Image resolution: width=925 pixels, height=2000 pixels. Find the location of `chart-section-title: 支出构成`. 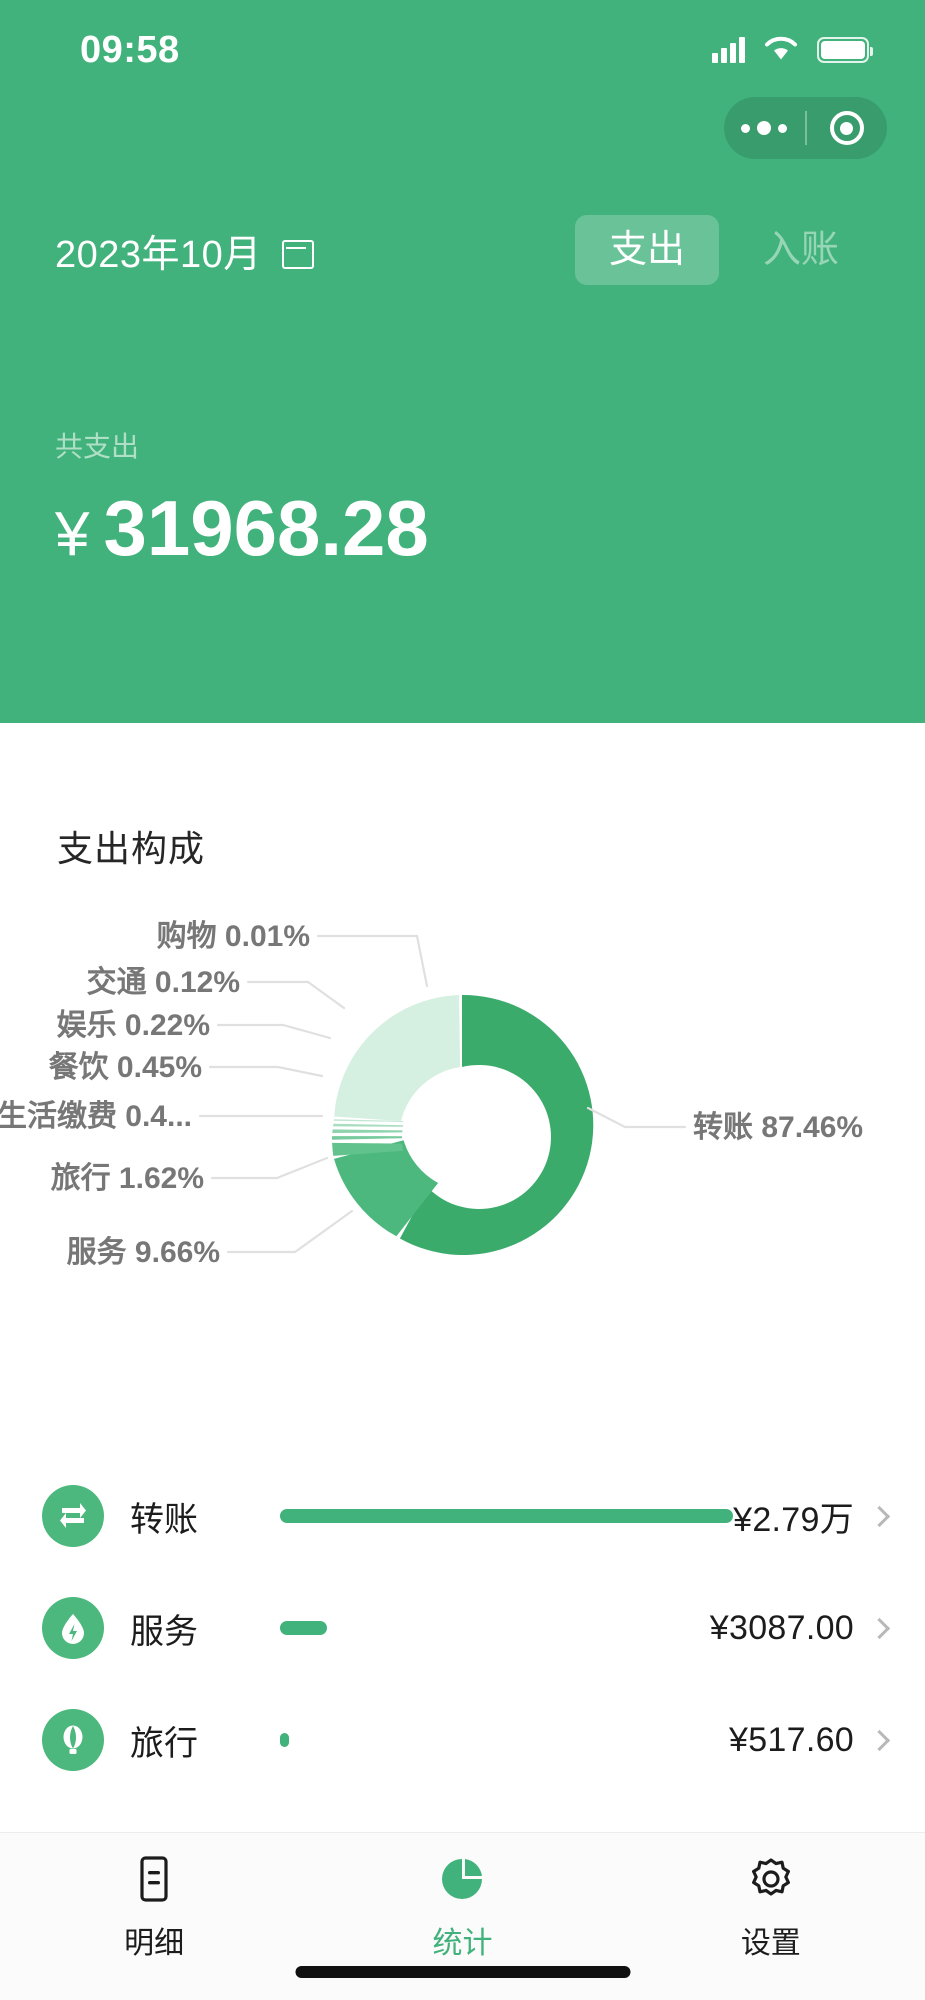

chart-section-title: 支出构成 is located at coordinates (131, 848).